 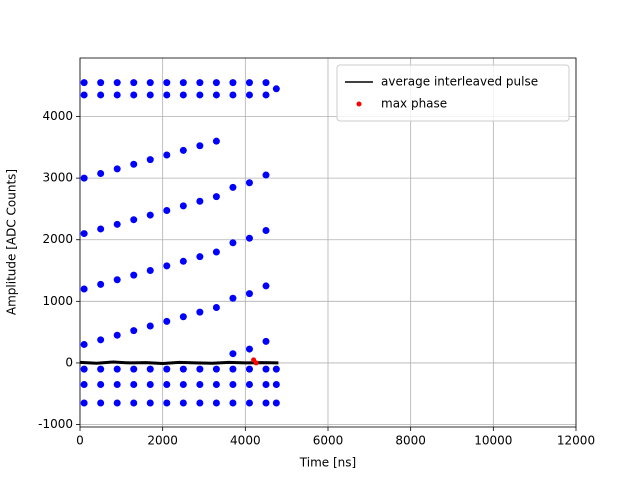 What do you see at coordinates (162, 441) in the screenshot?
I see `x-tick-label: 2000` at bounding box center [162, 441].